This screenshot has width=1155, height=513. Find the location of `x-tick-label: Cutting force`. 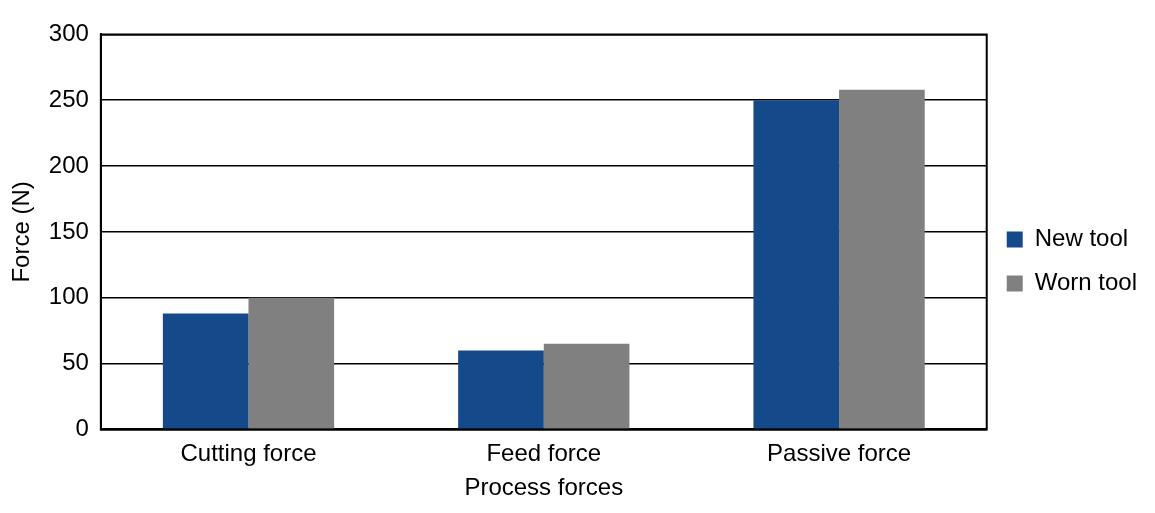

x-tick-label: Cutting force is located at coordinates (248, 453).